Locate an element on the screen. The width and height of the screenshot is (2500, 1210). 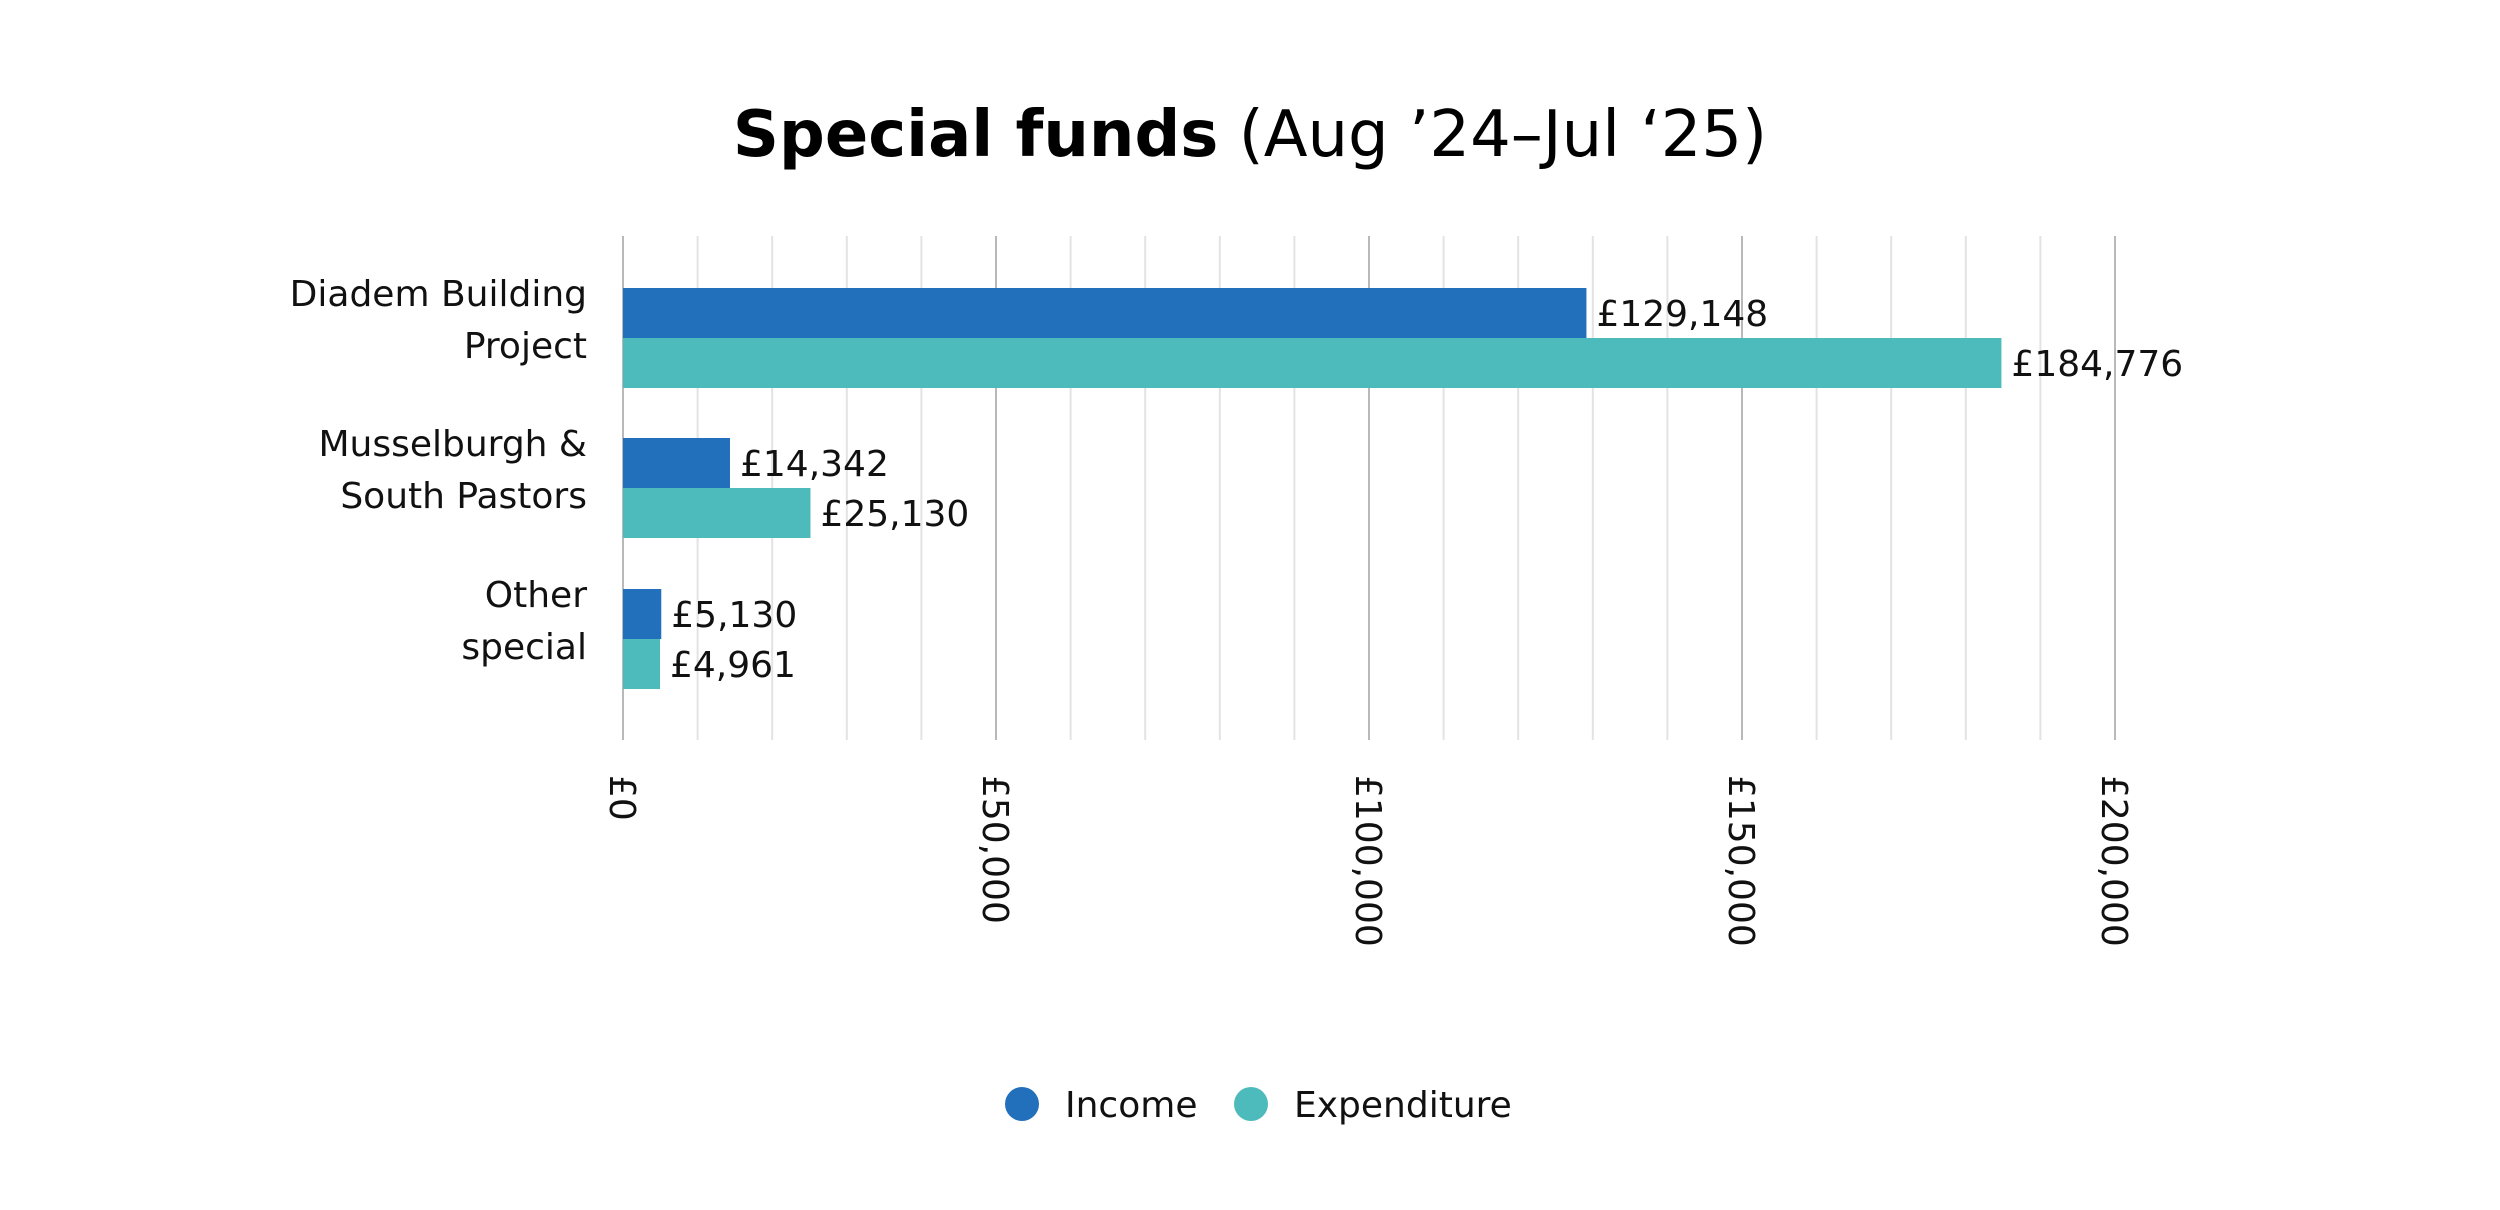
x-tick-label: £200,000 is located at coordinates (2113, 861).